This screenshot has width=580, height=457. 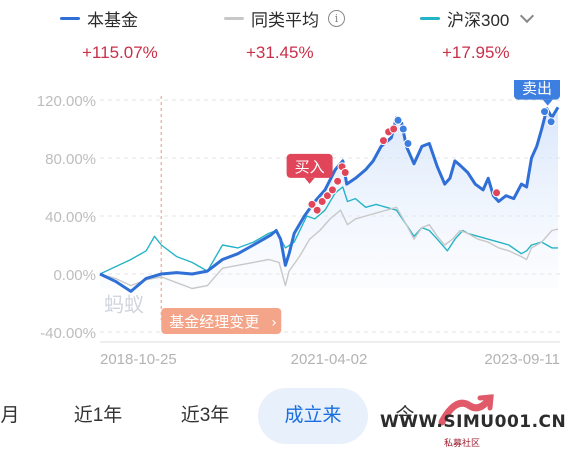 I want to click on tab-ytd: 今, so click(x=405, y=415).